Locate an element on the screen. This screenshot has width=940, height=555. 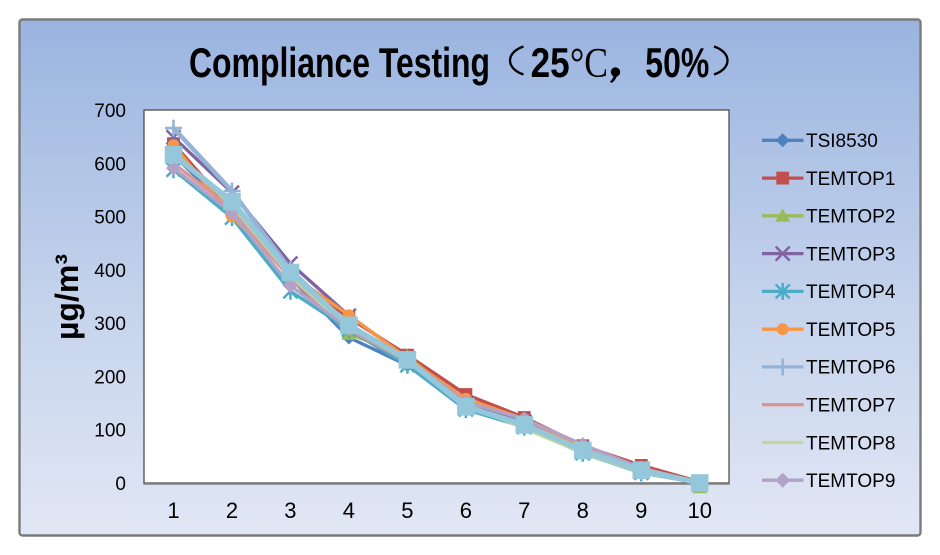
svg-text: 3 is located at coordinates (290, 510).